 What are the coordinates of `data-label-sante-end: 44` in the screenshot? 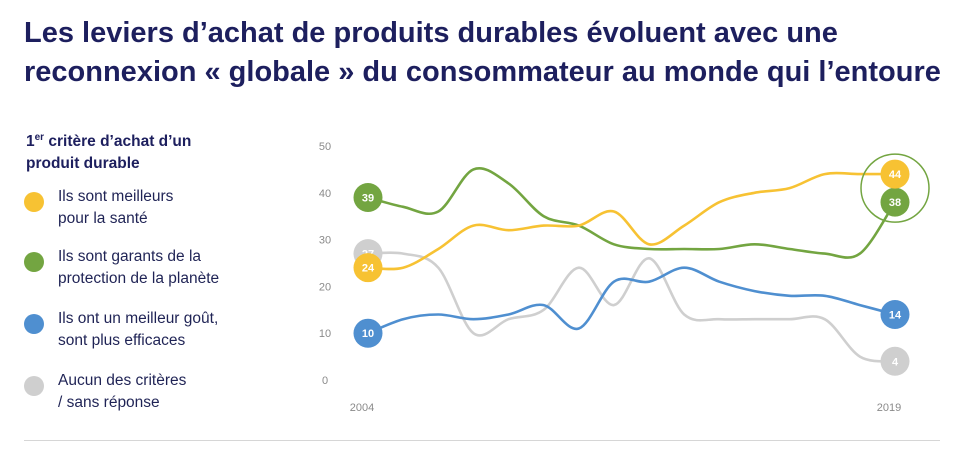 It's located at (895, 175).